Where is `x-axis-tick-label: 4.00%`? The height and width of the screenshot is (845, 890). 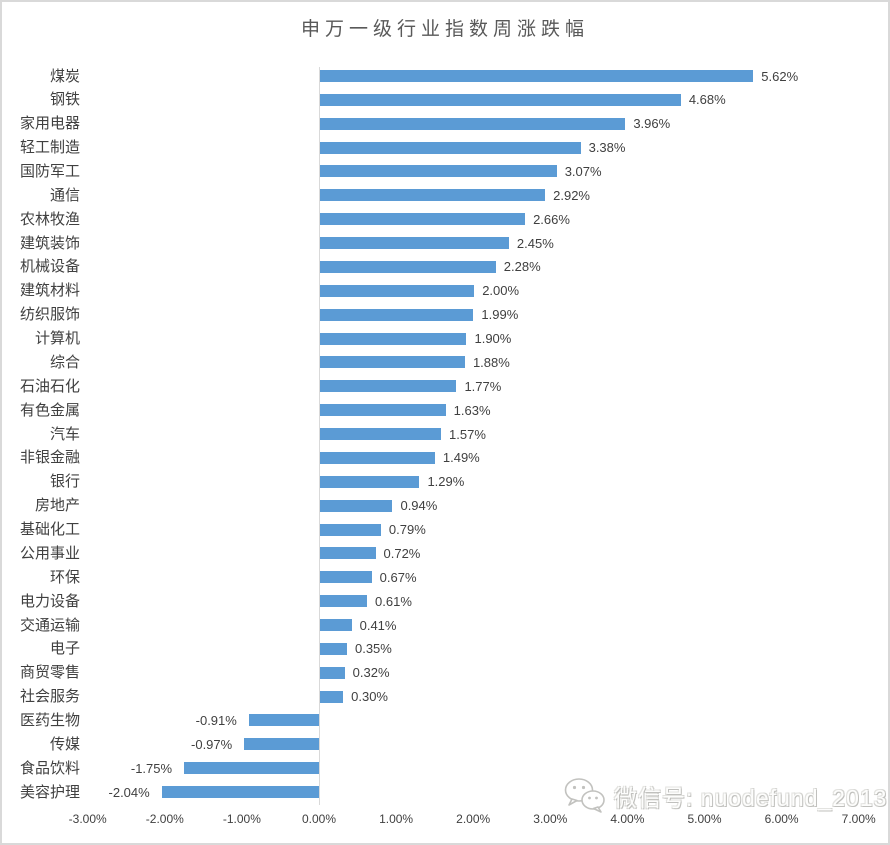
x-axis-tick-label: 4.00% is located at coordinates (627, 819).